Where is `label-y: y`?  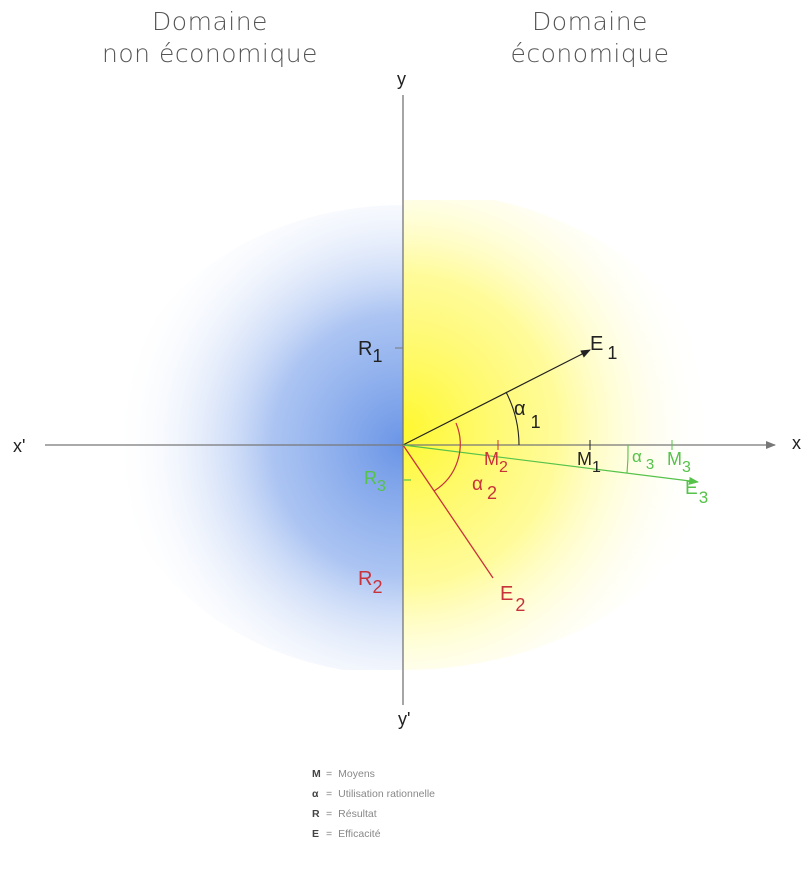 label-y: y is located at coordinates (401, 79).